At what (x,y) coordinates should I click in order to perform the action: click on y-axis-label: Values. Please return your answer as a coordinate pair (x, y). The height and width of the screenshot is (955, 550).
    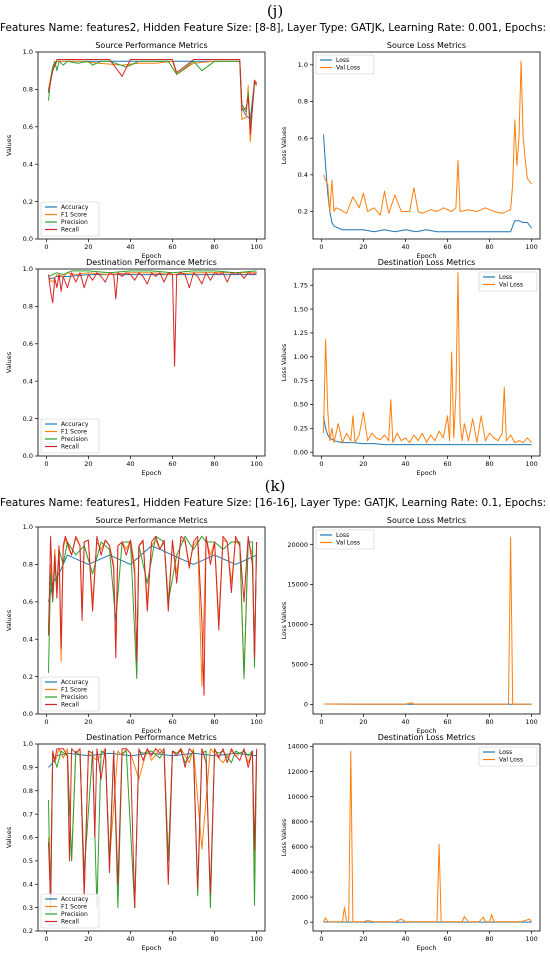
    Looking at the image, I should click on (9, 837).